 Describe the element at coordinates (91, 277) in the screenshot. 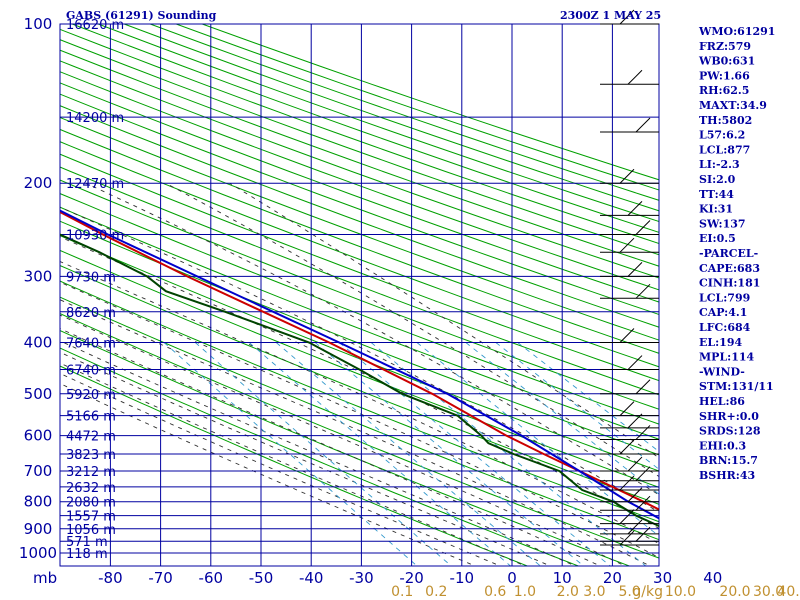

I see `height-label: 9730 m` at that location.